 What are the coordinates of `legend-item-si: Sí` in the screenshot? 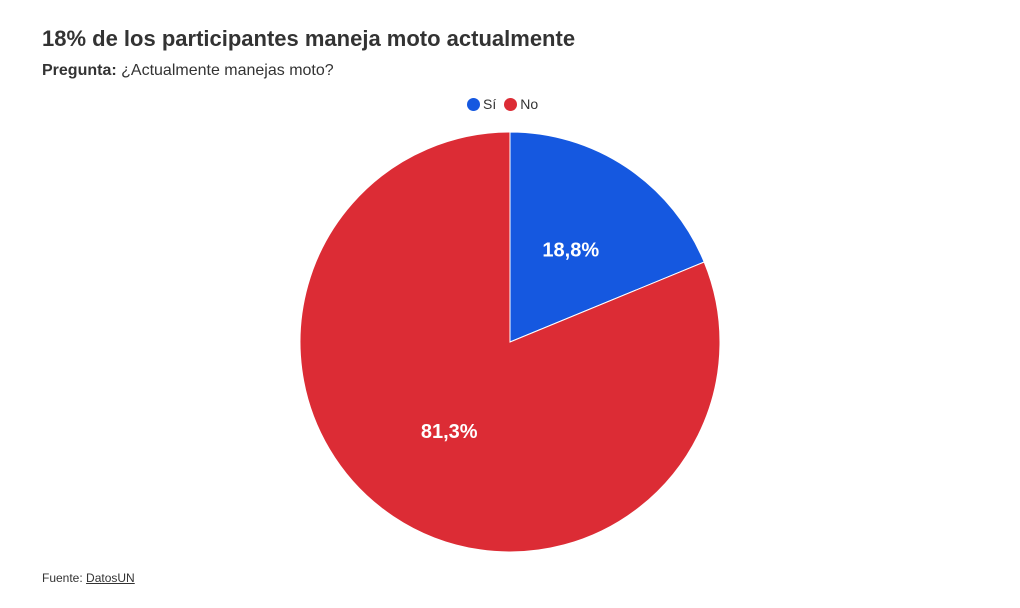 It's located at (481, 104).